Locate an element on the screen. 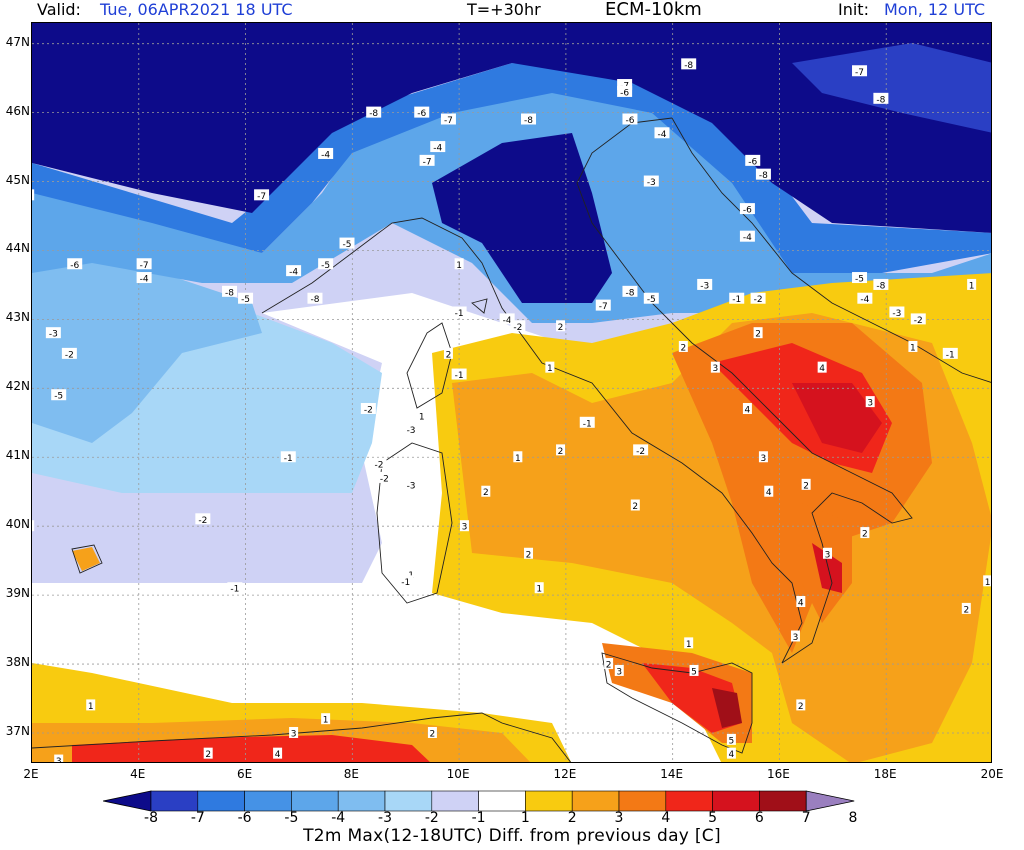 The height and width of the screenshot is (850, 1024). latitude-label: 41N is located at coordinates (17, 455).